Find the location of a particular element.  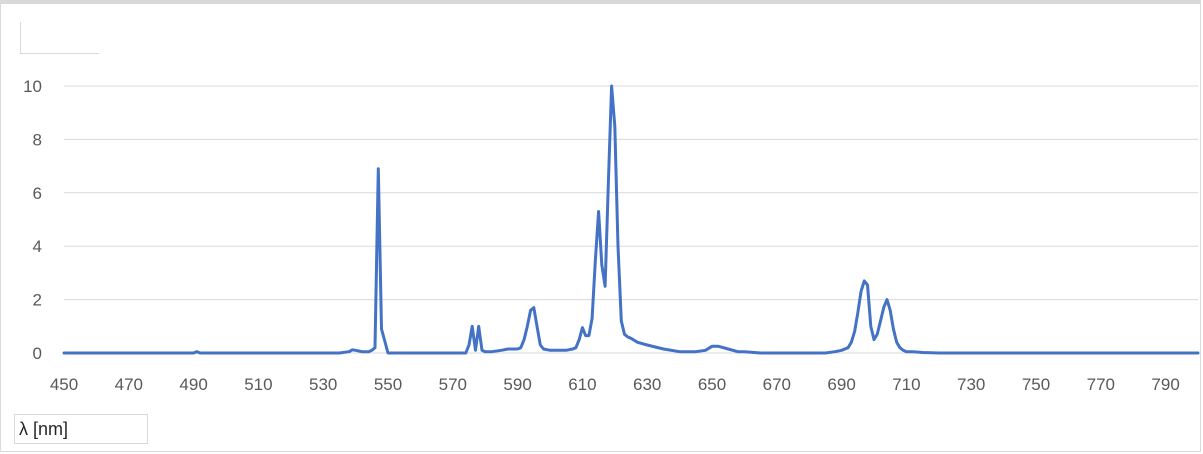

y-tick-label: 2 is located at coordinates (37, 300).